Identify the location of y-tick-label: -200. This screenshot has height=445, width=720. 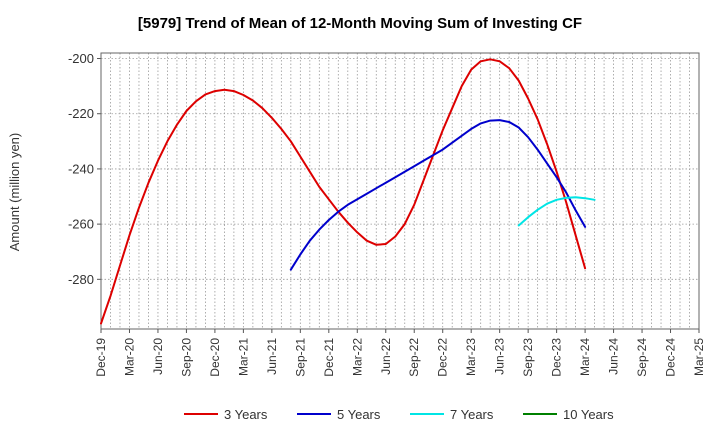
(81, 58).